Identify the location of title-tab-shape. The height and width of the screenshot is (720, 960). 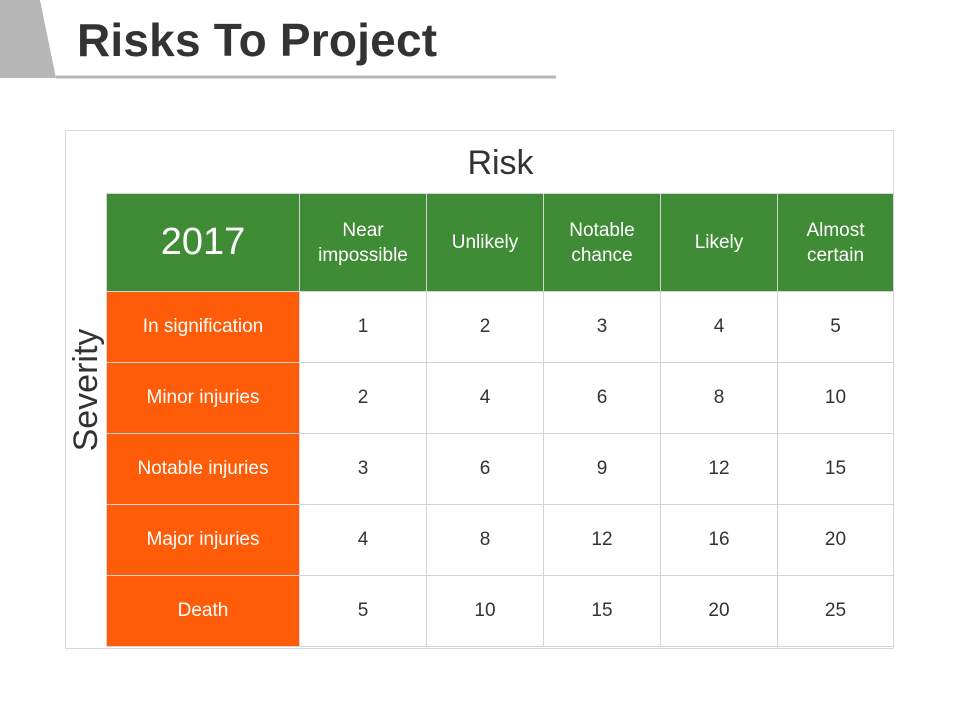
(278, 39).